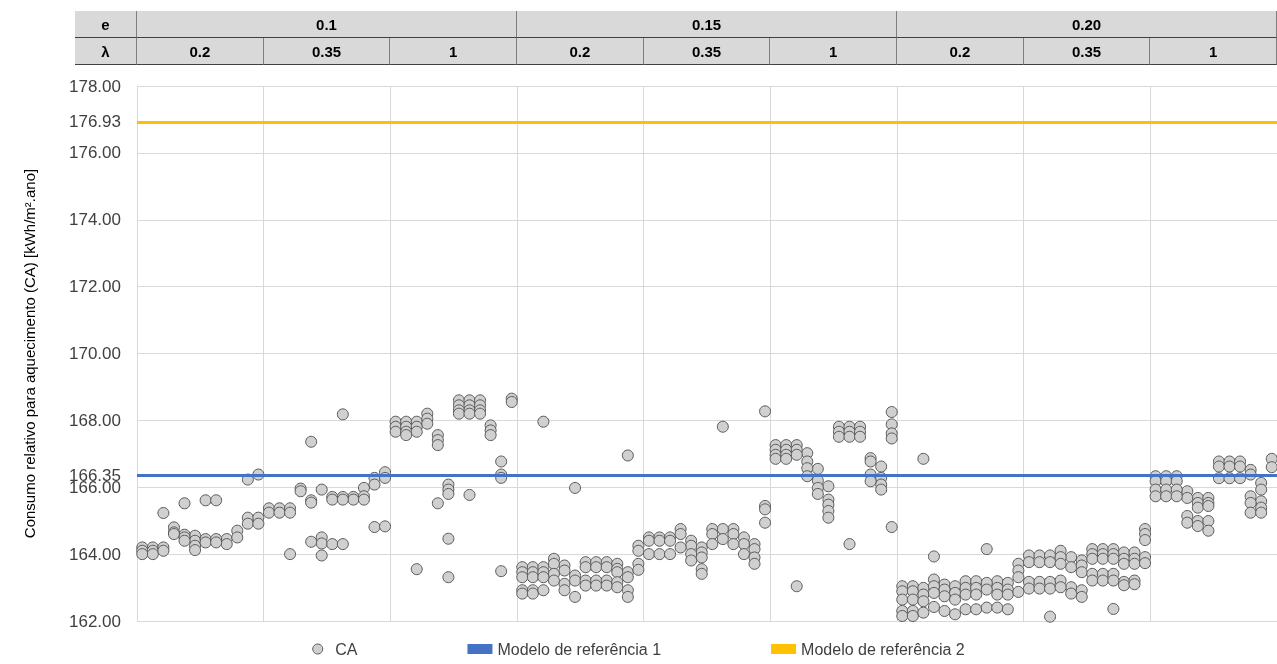 The height and width of the screenshot is (664, 1277). Describe the element at coordinates (95, 220) in the screenshot. I see `y-tick-label: 174.00` at that location.